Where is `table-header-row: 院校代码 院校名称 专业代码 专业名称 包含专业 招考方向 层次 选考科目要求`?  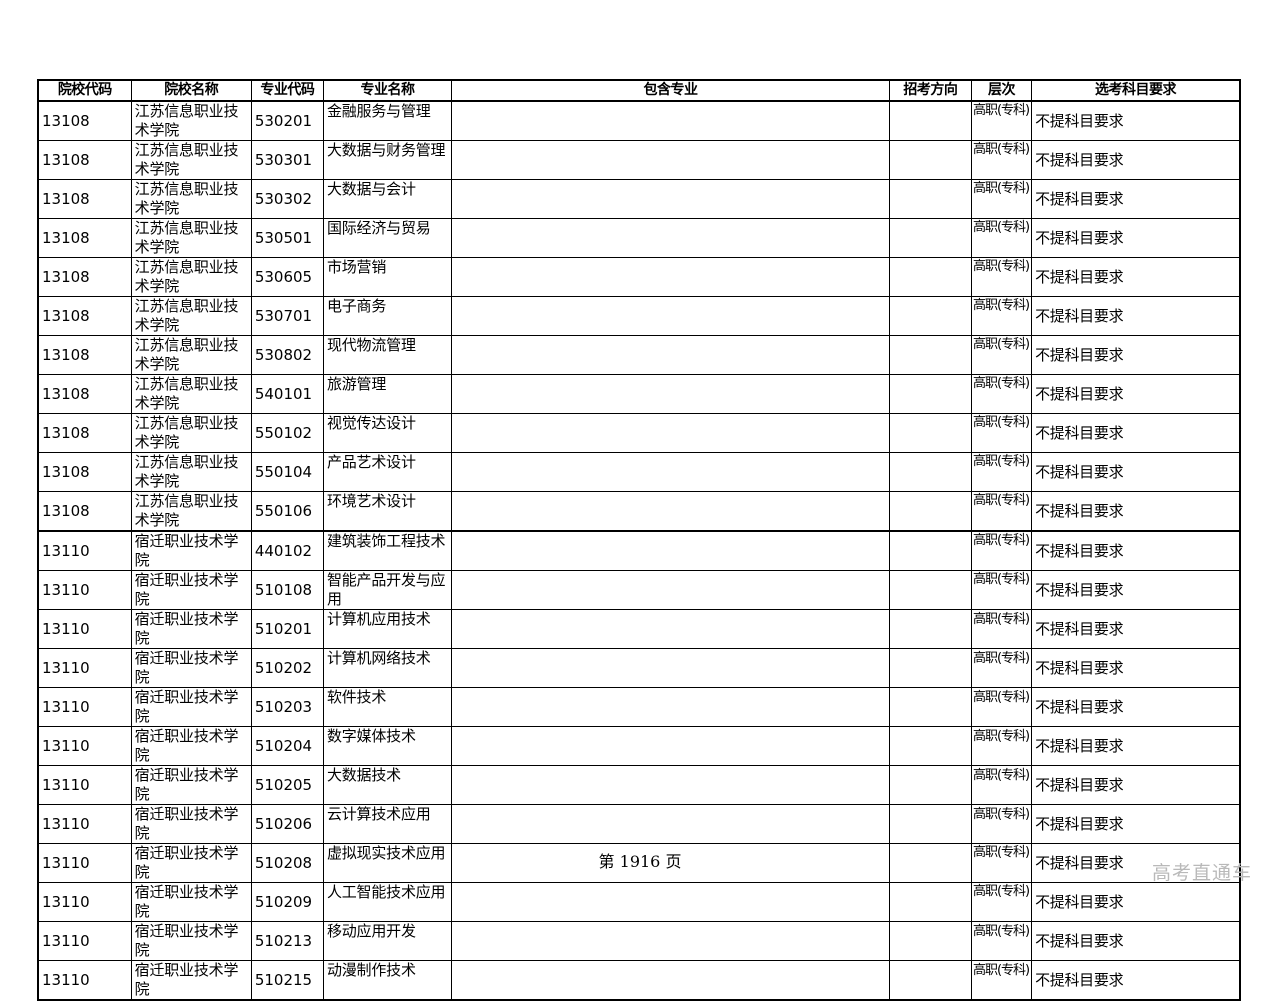 table-header-row: 院校代码 院校名称 专业代码 专业名称 包含专业 招考方向 层次 选考科目要求 is located at coordinates (639, 90).